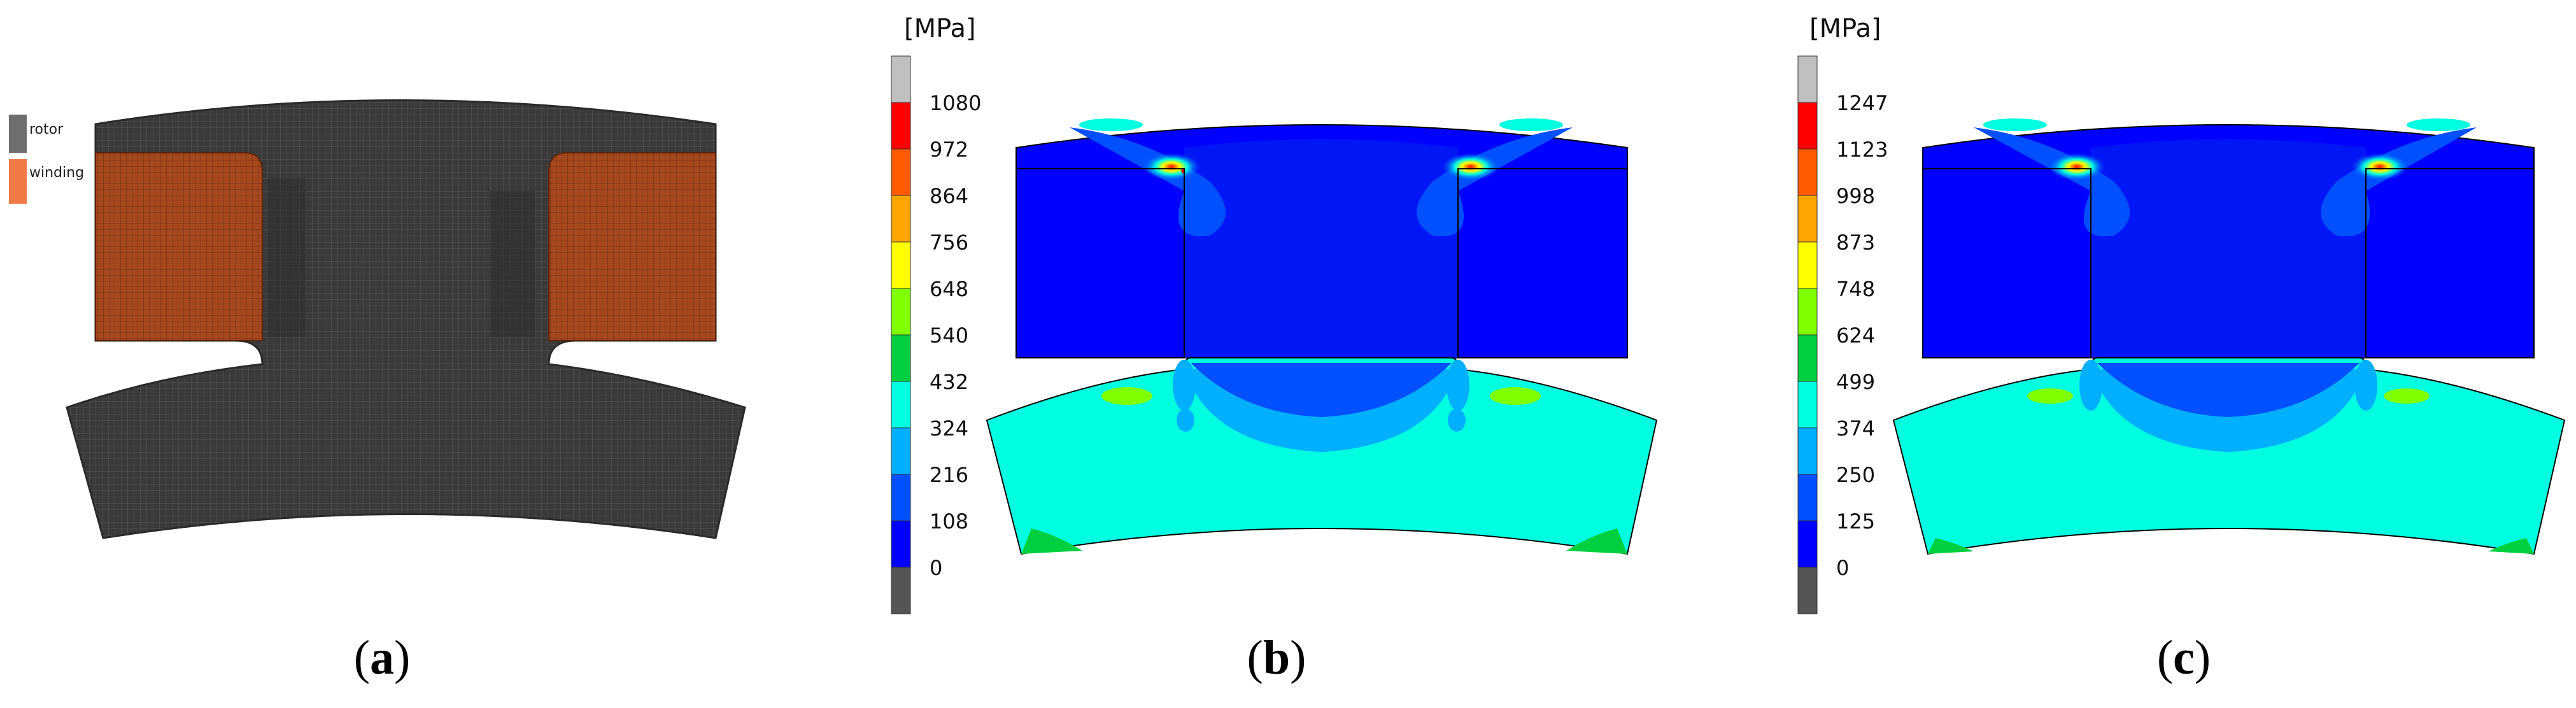  I want to click on slot-right-b, so click(1542, 263).